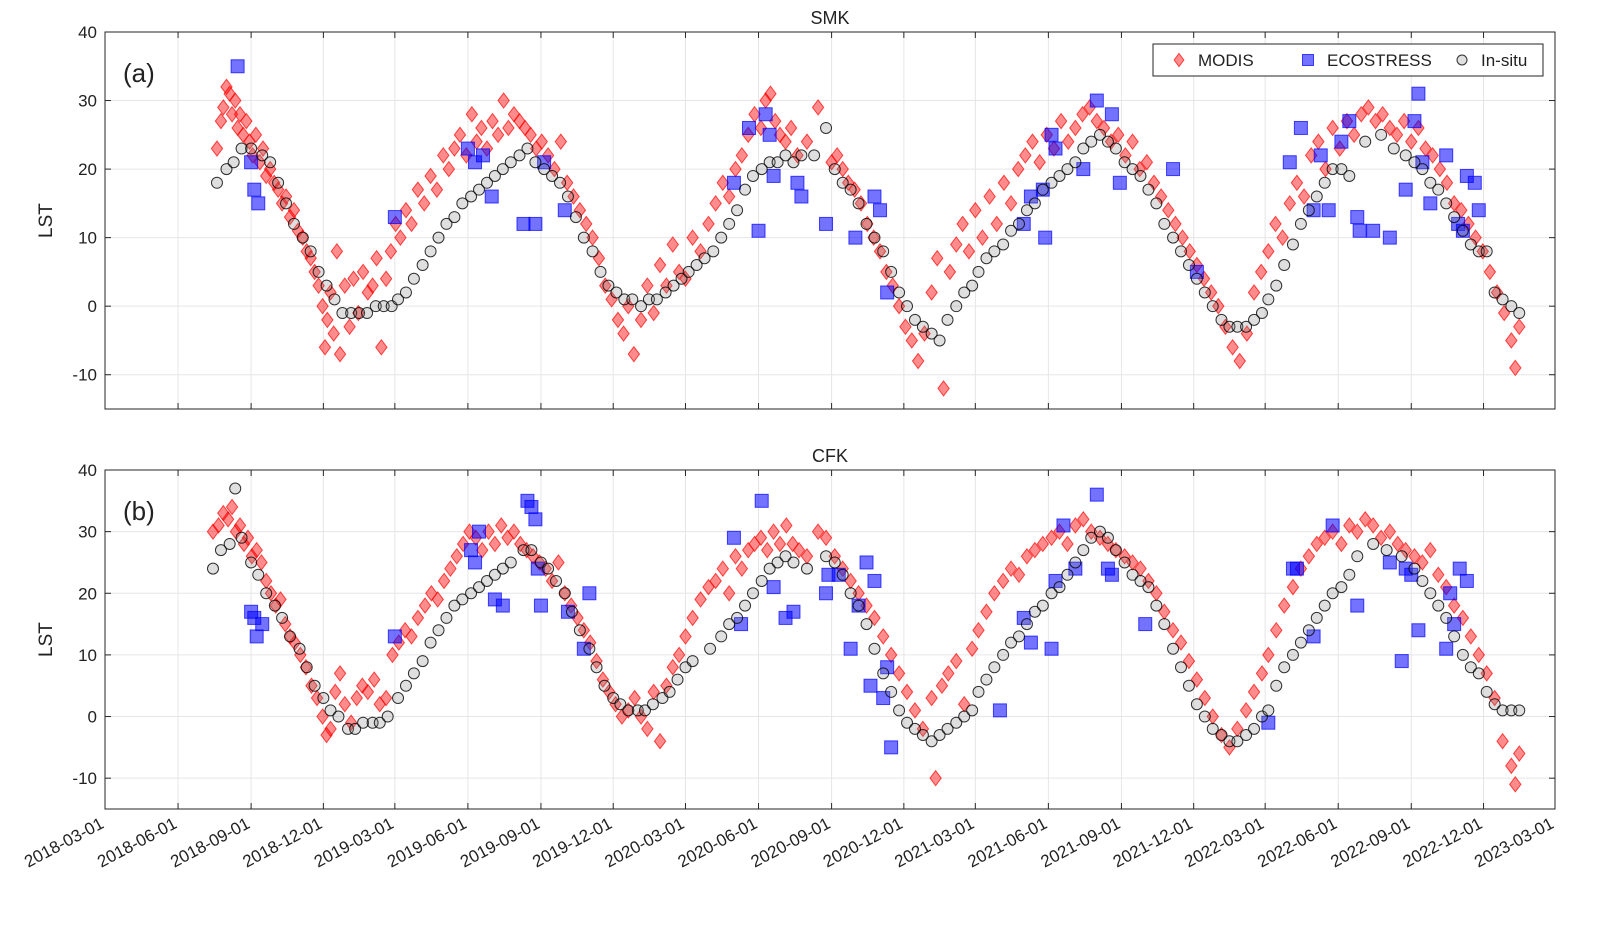  I want to click on panel-tag-a: (a), so click(139, 73).